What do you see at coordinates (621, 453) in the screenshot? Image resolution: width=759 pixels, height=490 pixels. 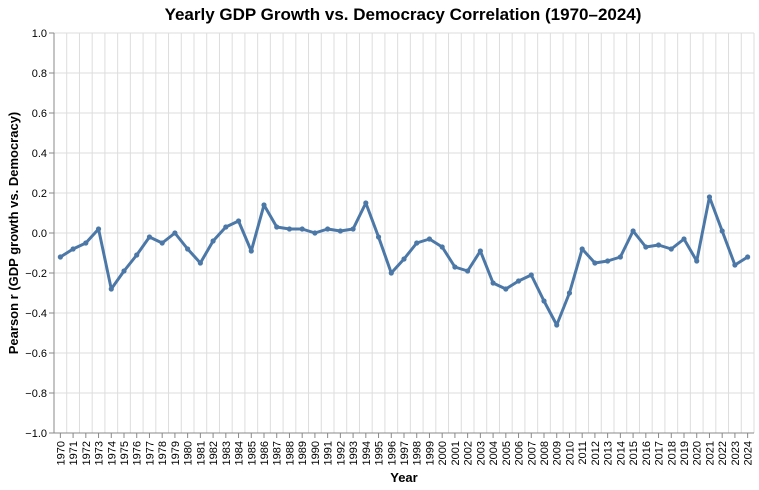 I see `x-tick-label: 2014` at bounding box center [621, 453].